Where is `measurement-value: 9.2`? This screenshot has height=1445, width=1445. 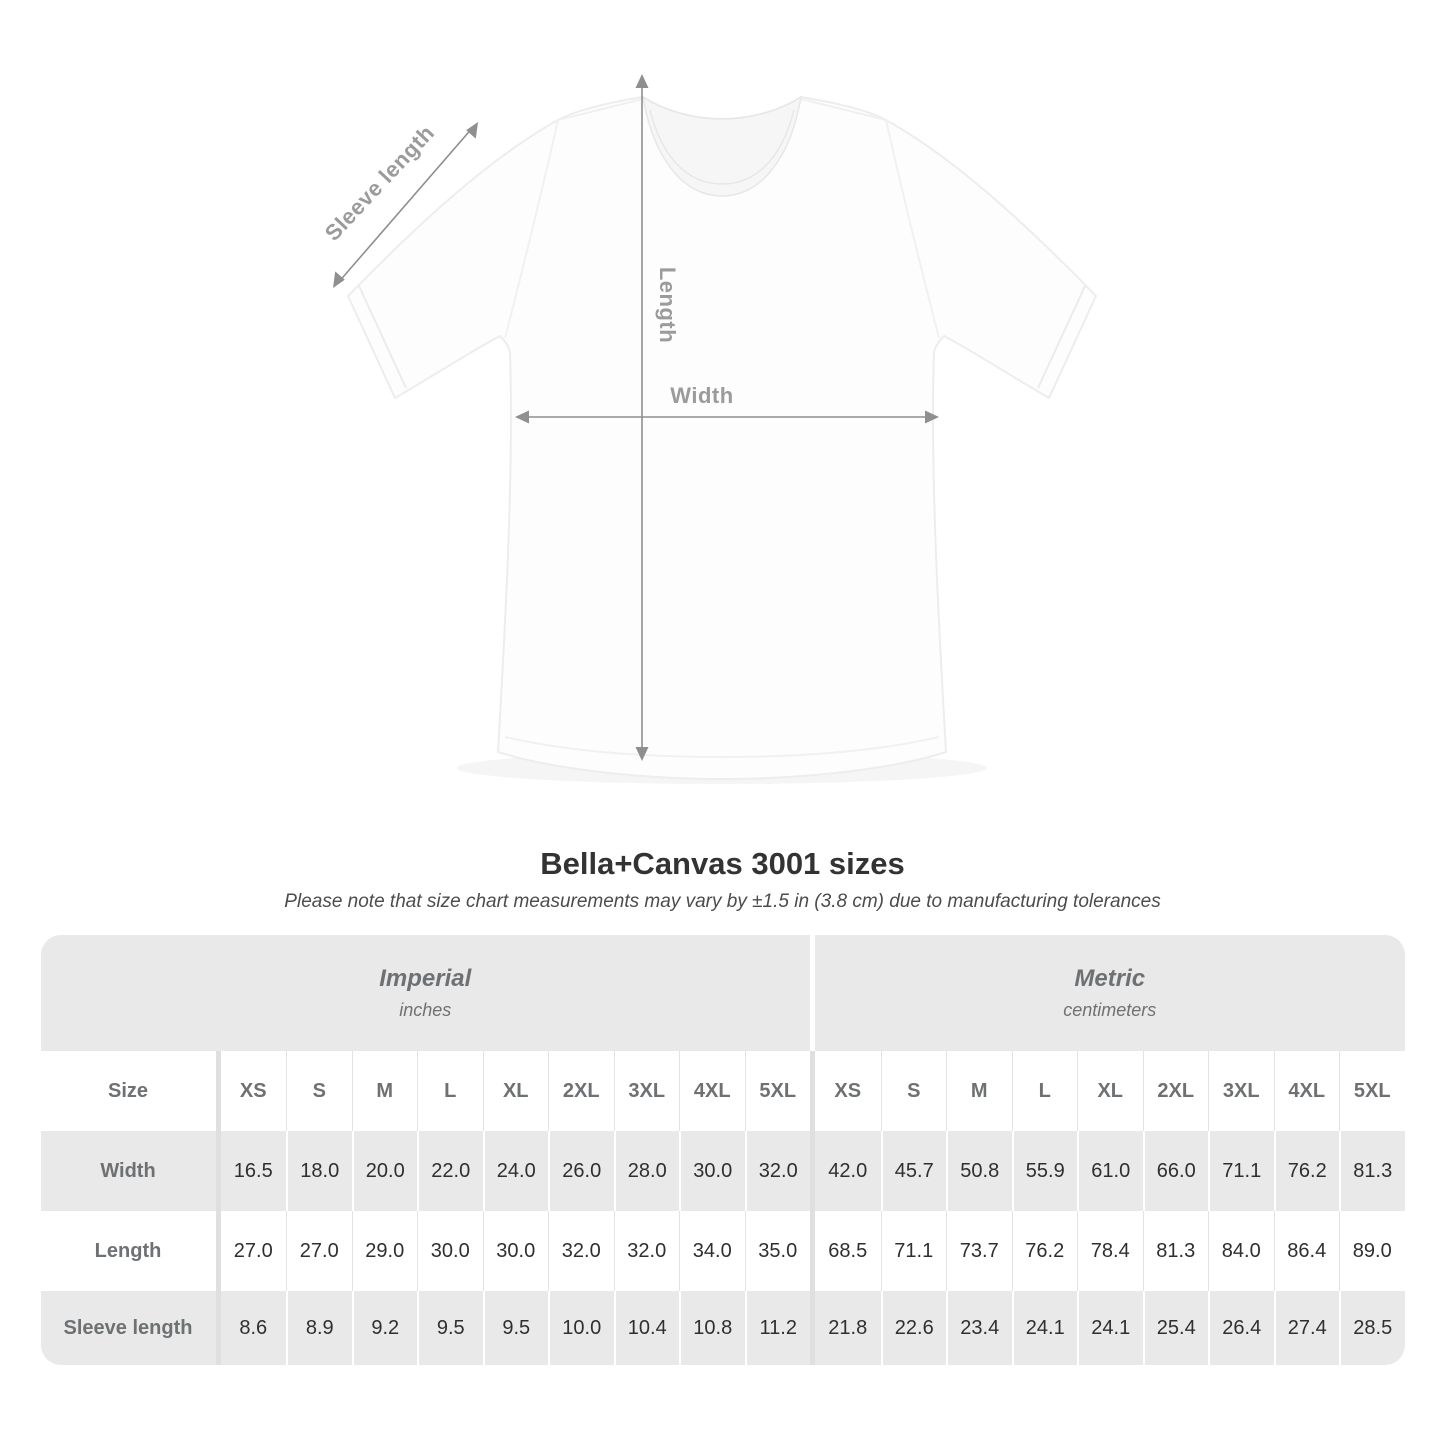
measurement-value: 9.2 is located at coordinates (384, 1328).